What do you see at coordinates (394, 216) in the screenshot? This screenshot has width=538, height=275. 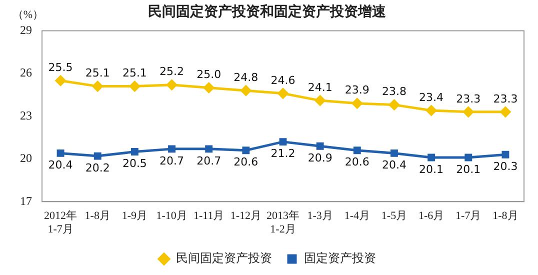 I see `x-tick-label: 1-5月` at bounding box center [394, 216].